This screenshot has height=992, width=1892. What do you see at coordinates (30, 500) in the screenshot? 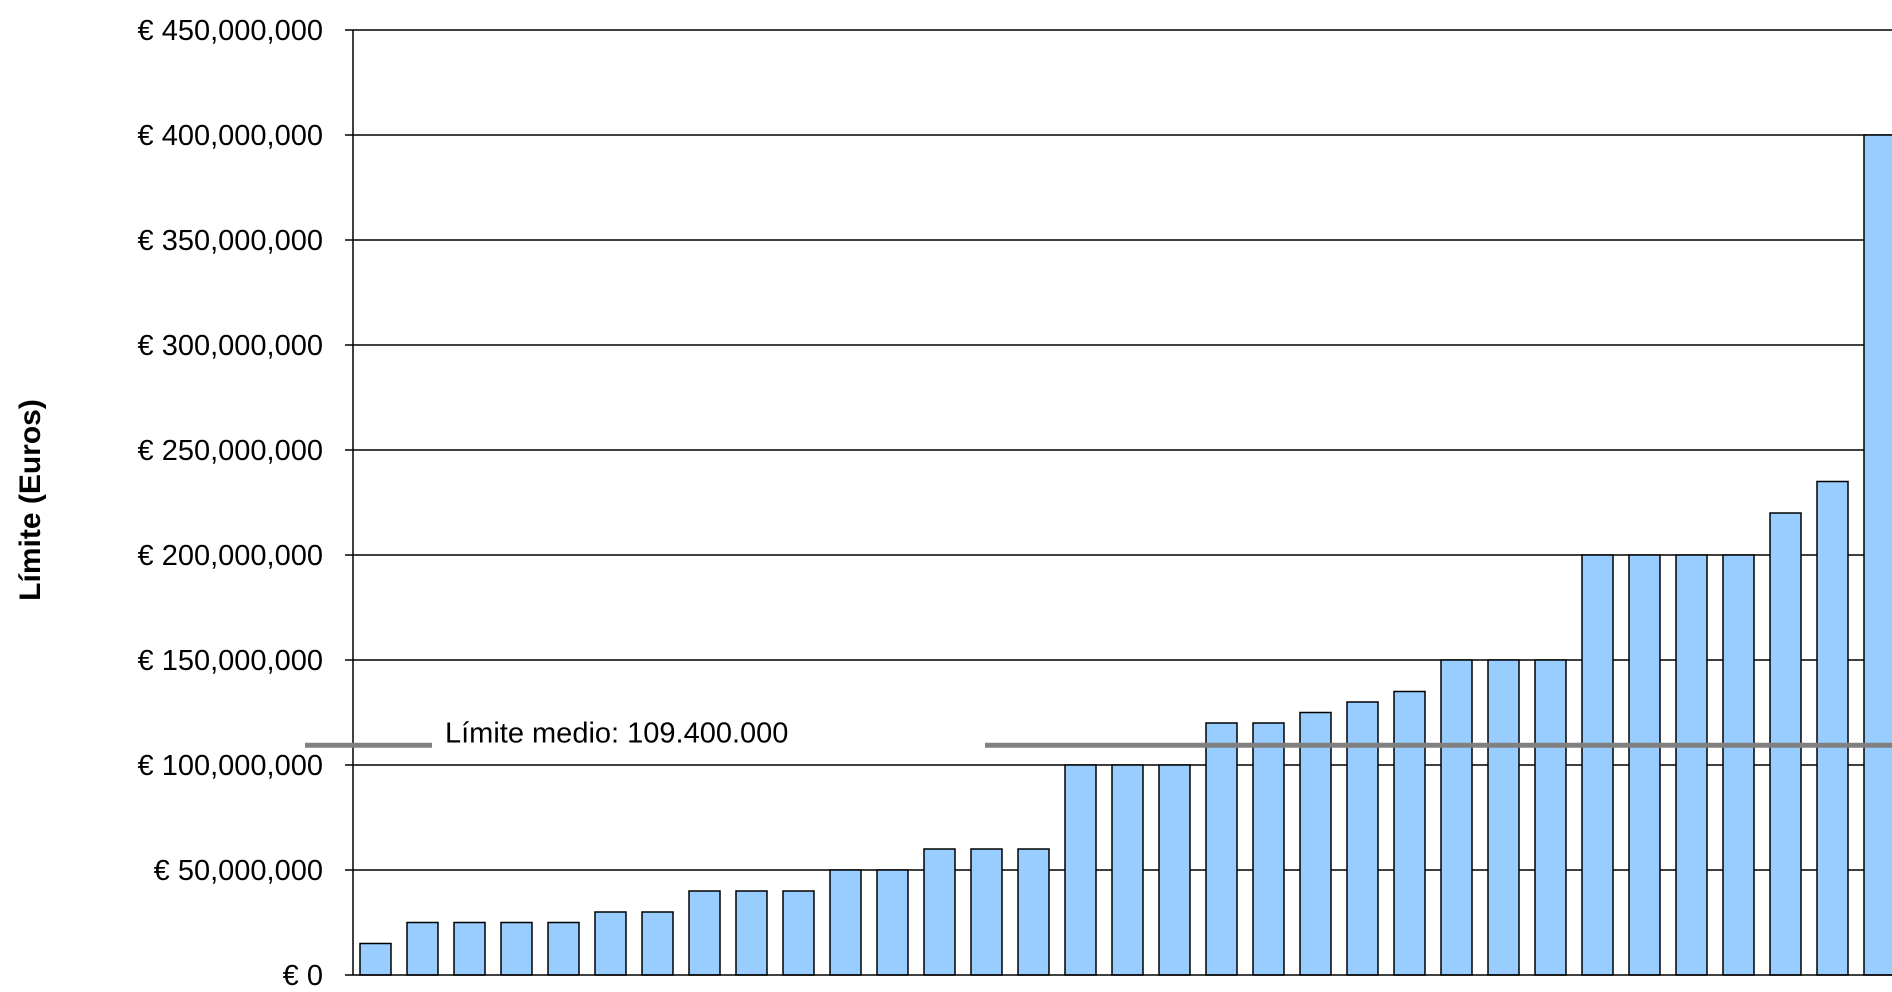
I see `y-axis-title: Límite (Euros)` at bounding box center [30, 500].